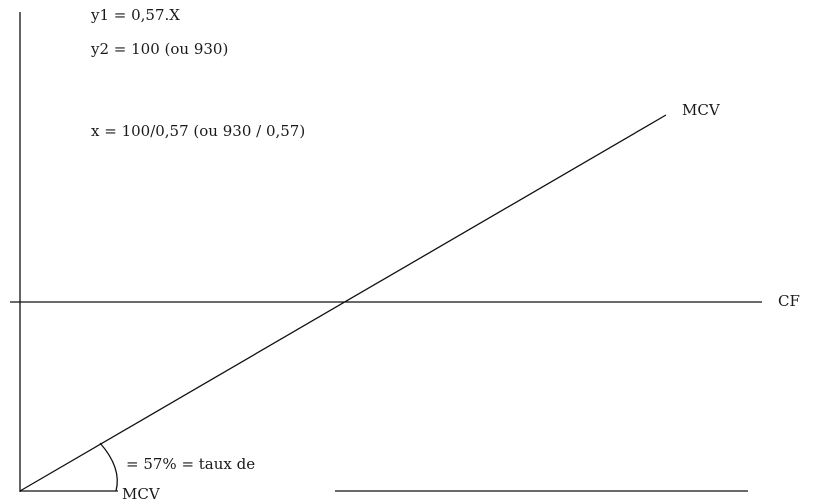  Describe the element at coordinates (191, 464) in the screenshot. I see `angle-label: = 57% = taux de` at that location.